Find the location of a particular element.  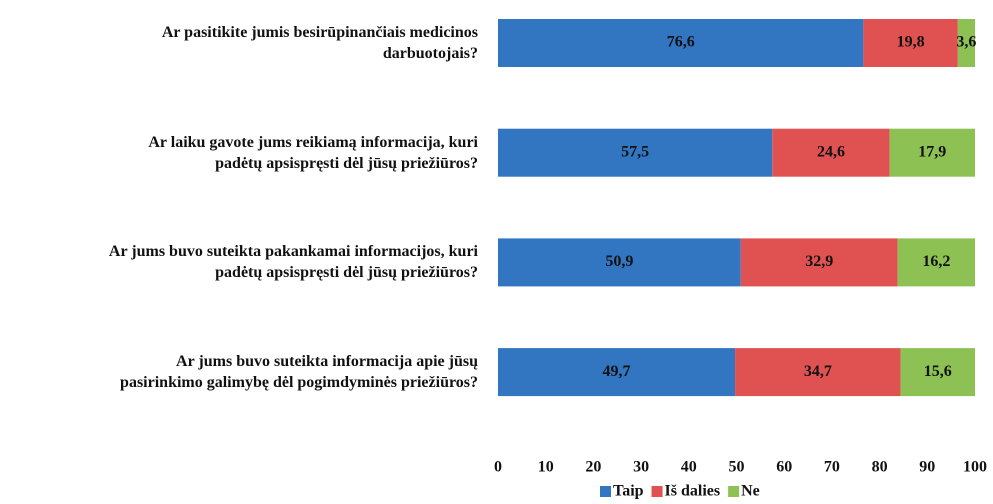

value-label: 76,6 is located at coordinates (681, 42).